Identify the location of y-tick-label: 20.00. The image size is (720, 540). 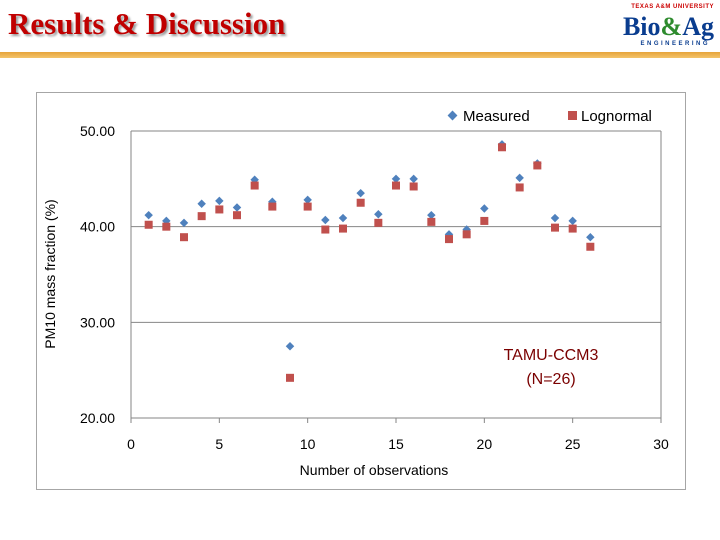
(97, 418).